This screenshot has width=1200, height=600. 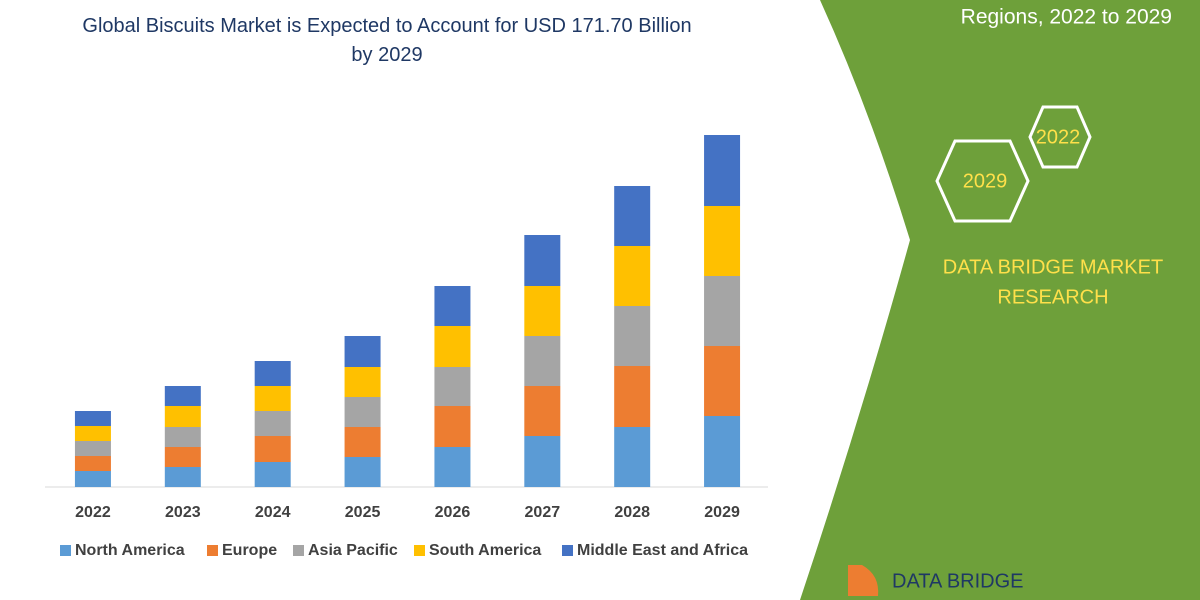 I want to click on legend-label: Europe, so click(x=249, y=550).